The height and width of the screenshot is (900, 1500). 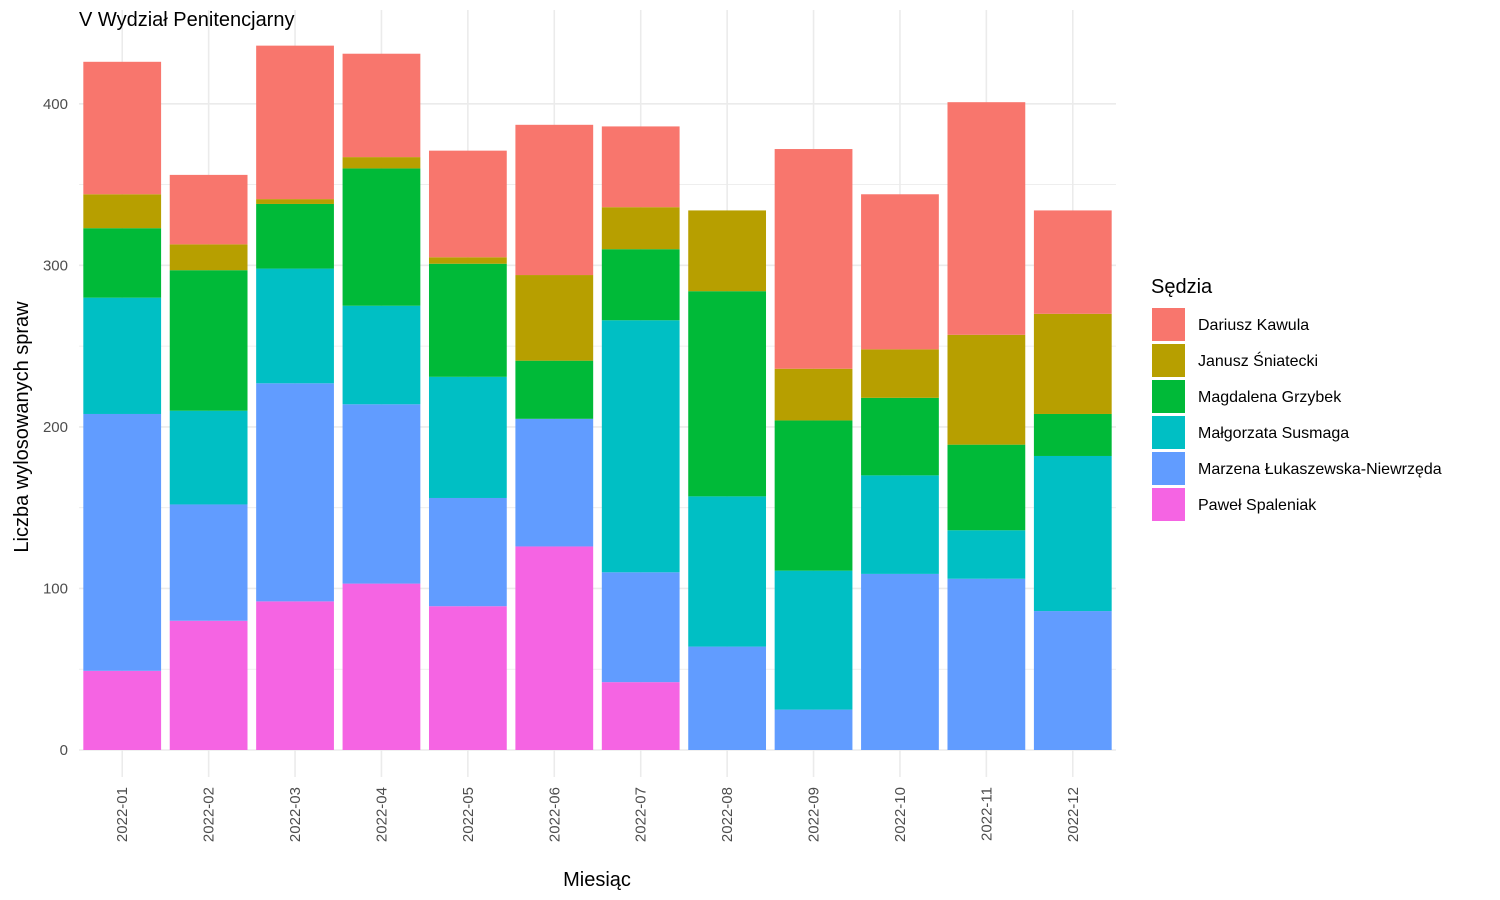 What do you see at coordinates (554, 814) in the screenshot?
I see `x-tick-label: 2022-06` at bounding box center [554, 814].